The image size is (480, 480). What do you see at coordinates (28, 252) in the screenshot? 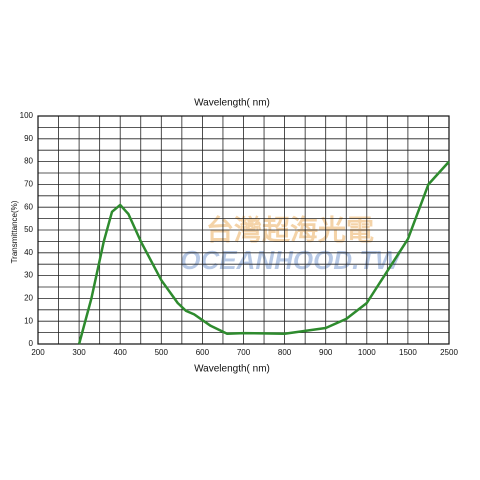
I see `y-tick-label: 40` at bounding box center [28, 252].